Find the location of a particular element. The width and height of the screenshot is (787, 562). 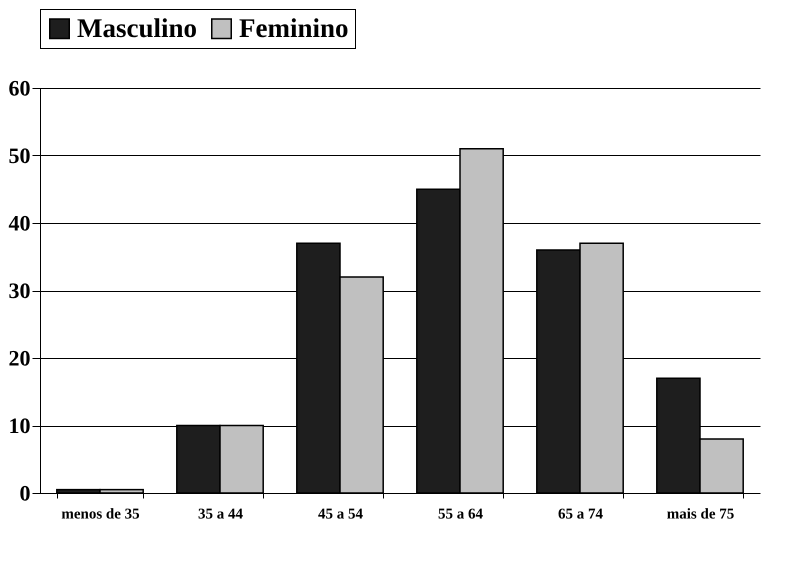

y-tick-label: 50 is located at coordinates (19, 155).